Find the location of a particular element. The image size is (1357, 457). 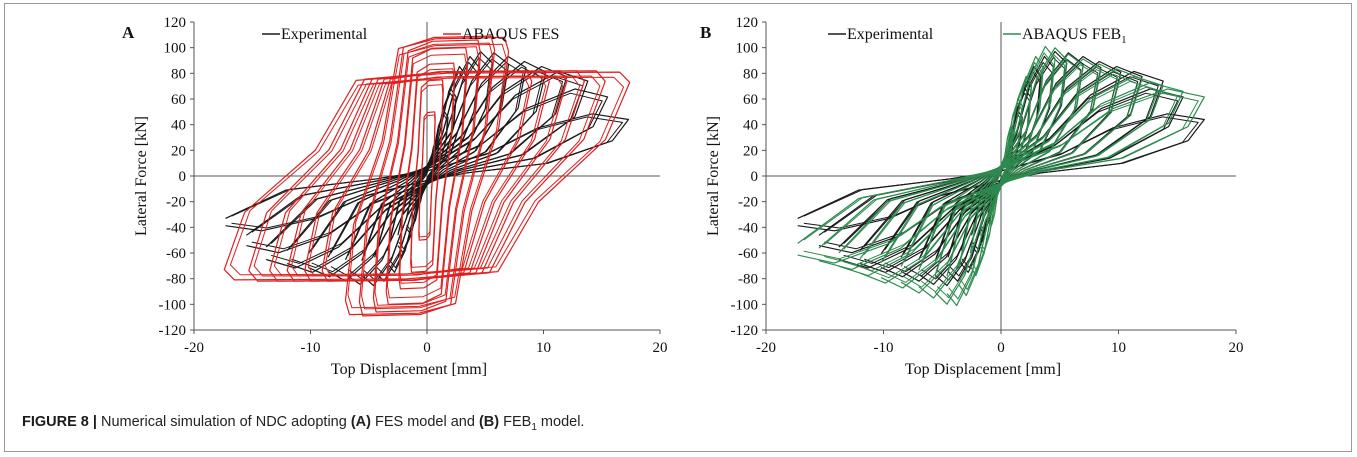

caption-text-4: model. is located at coordinates (560, 422).